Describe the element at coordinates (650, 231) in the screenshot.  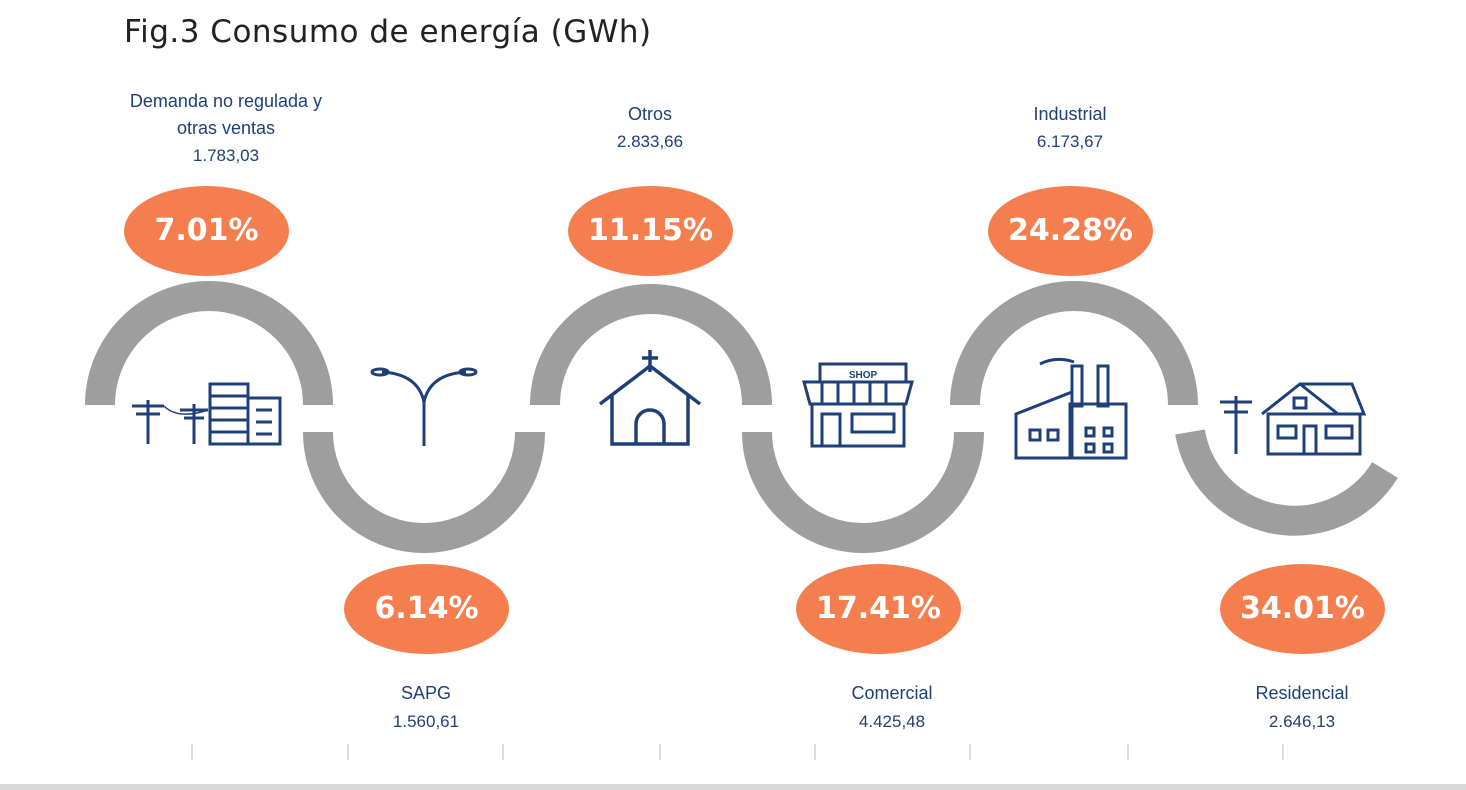
I see `percent-bubble-otros: 11.15%` at that location.